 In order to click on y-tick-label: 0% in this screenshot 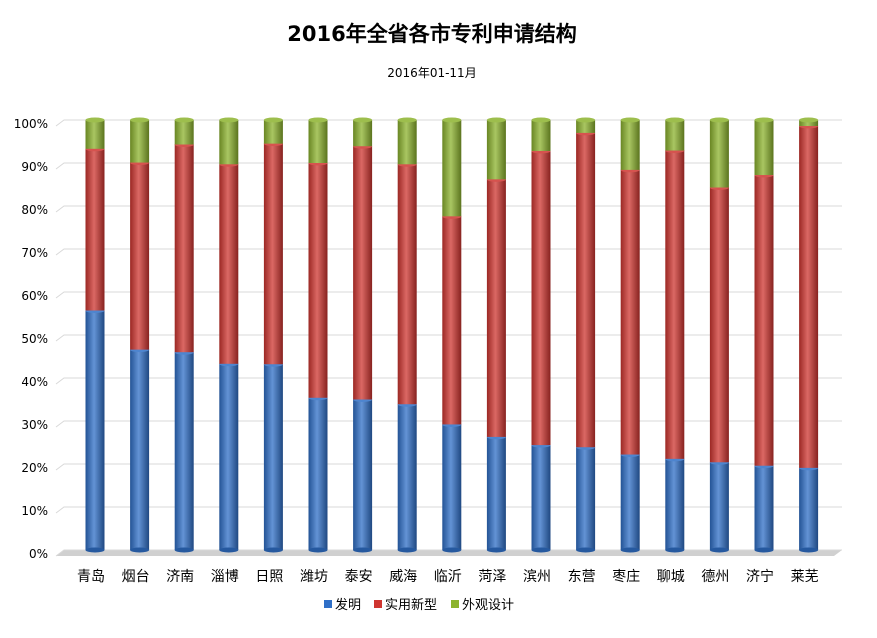, I will do `click(38, 554)`.